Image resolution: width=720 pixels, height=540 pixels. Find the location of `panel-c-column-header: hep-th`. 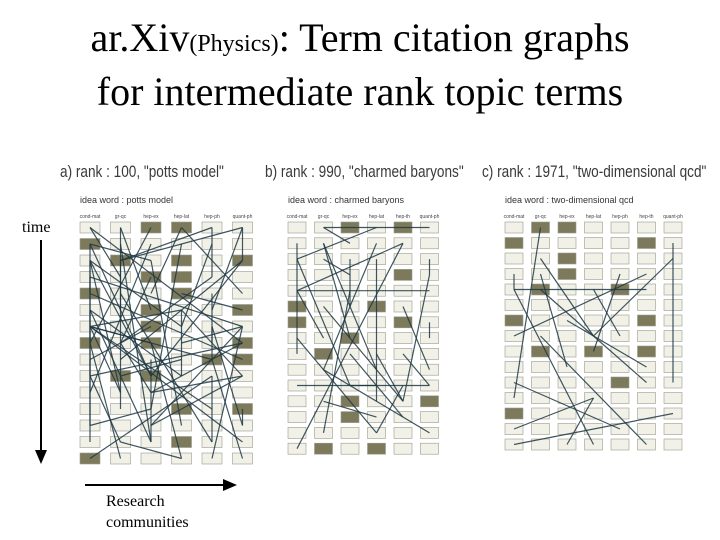

panel-c-column-header: hep-th is located at coordinates (646, 217).